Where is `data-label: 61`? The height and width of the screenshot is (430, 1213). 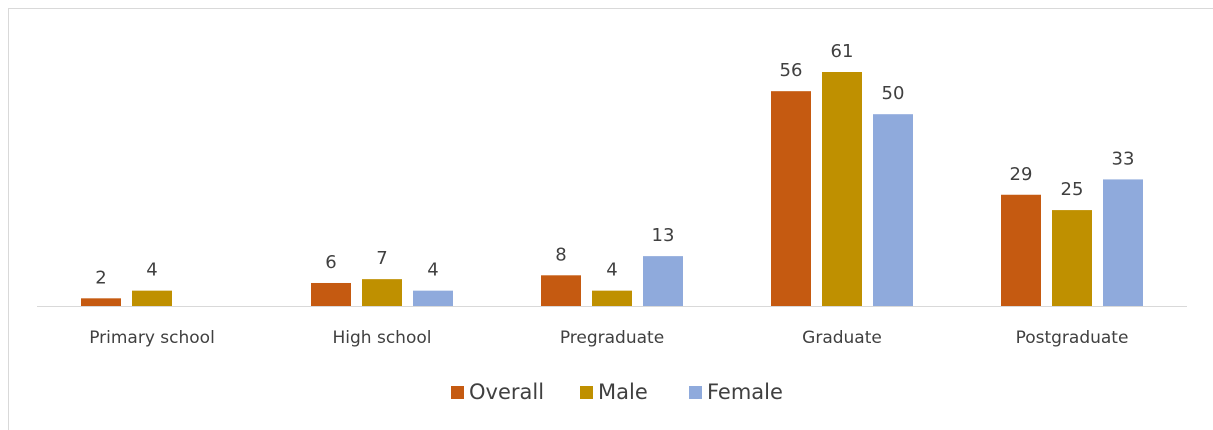 data-label: 61 is located at coordinates (842, 51).